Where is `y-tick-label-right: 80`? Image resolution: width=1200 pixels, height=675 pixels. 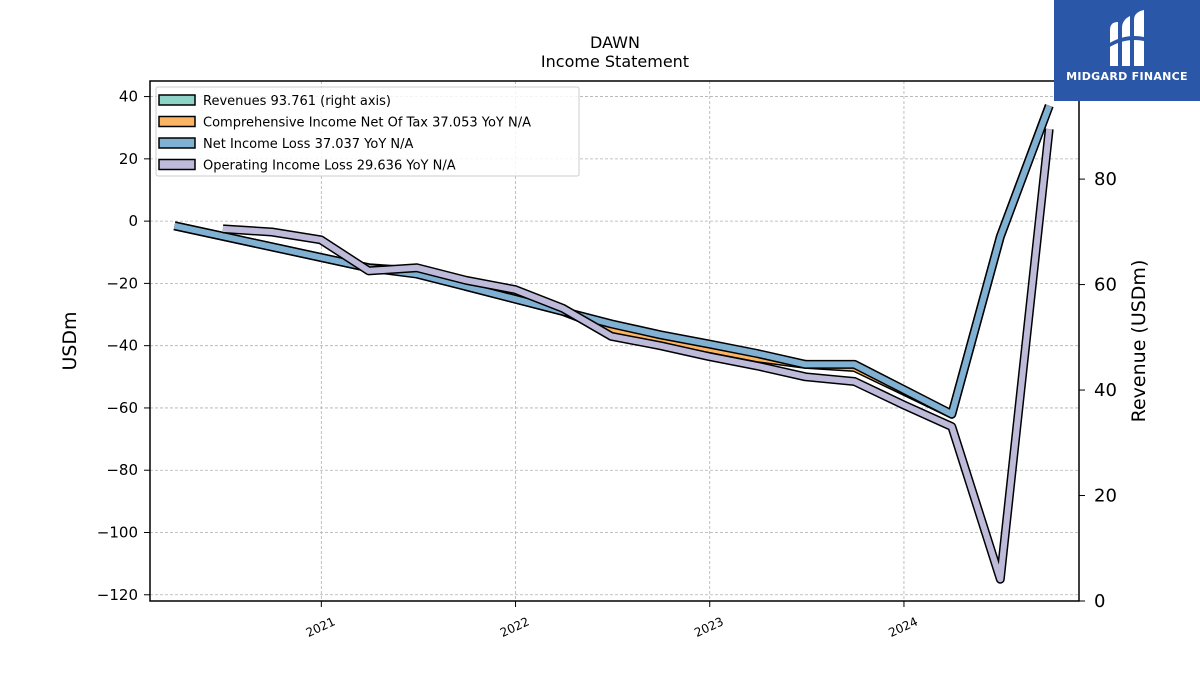
y-tick-label-right: 80 is located at coordinates (1105, 179).